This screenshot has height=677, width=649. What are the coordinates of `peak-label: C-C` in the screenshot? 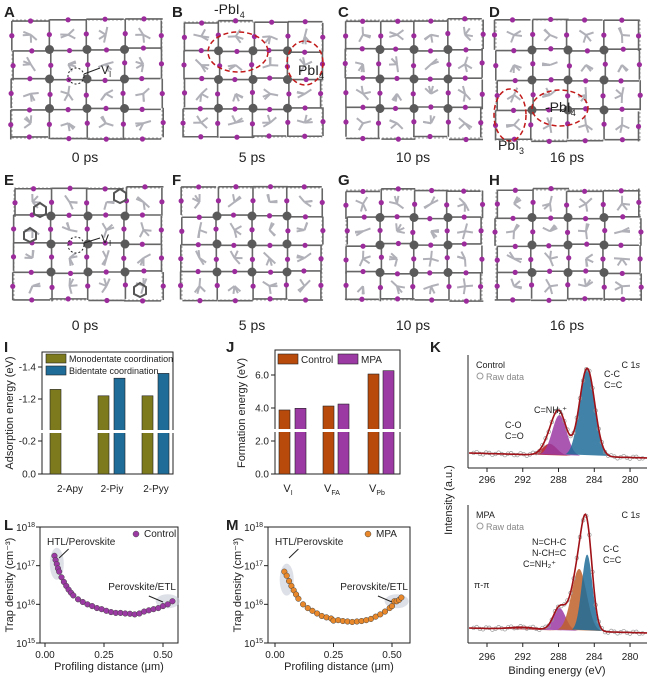 It's located at (612, 374).